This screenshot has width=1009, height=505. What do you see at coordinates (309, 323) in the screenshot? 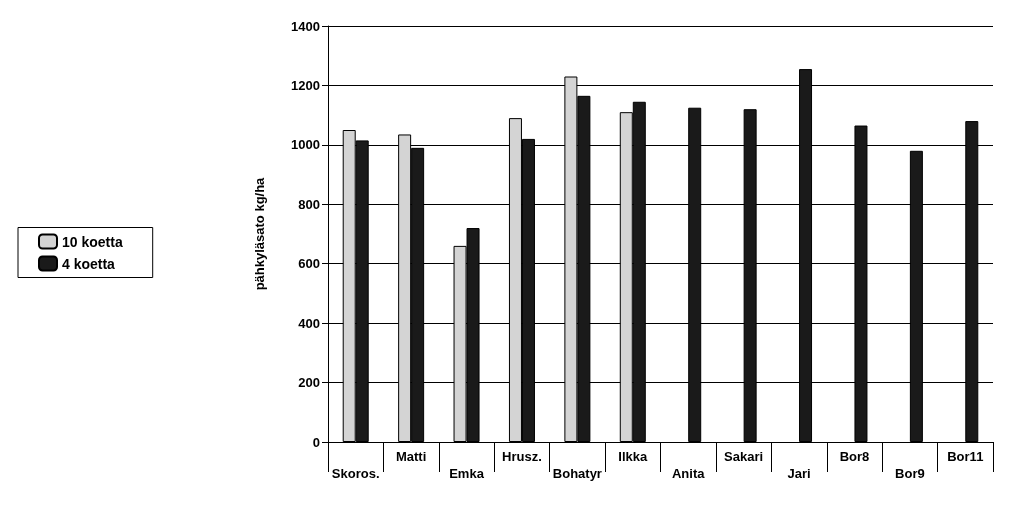
I see `y-tick-label: 400` at bounding box center [309, 323].